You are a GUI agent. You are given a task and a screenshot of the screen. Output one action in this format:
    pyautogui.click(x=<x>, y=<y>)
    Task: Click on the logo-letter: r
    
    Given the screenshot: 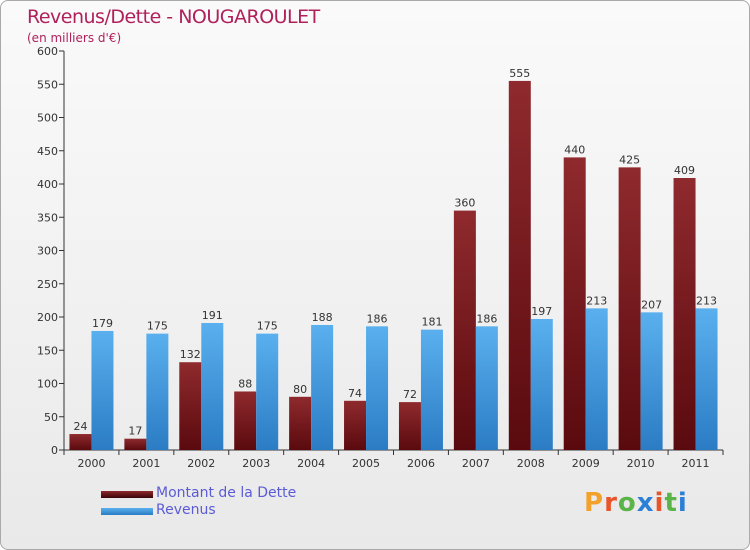 What is the action you would take?
    pyautogui.click(x=611, y=503)
    